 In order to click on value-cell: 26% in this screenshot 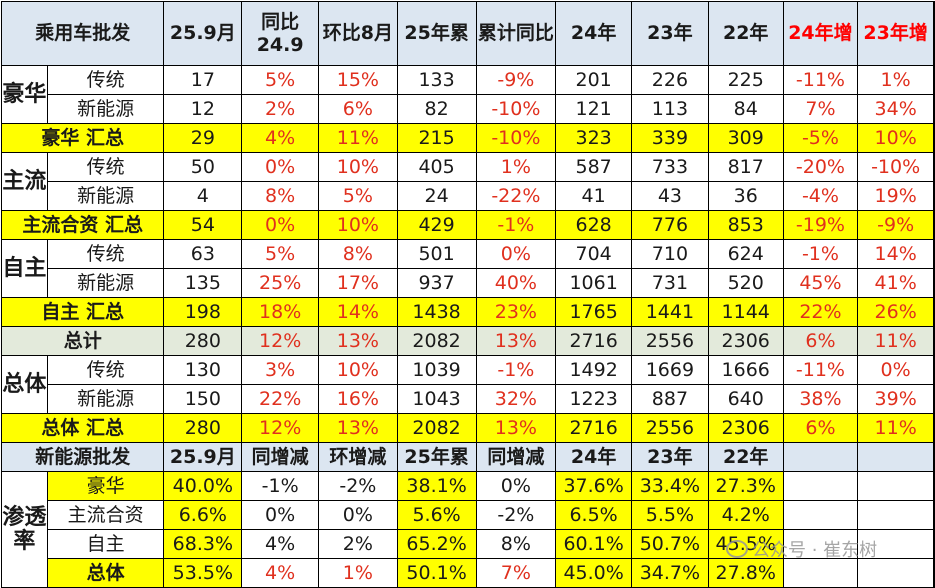, I will do `click(895, 312)`.